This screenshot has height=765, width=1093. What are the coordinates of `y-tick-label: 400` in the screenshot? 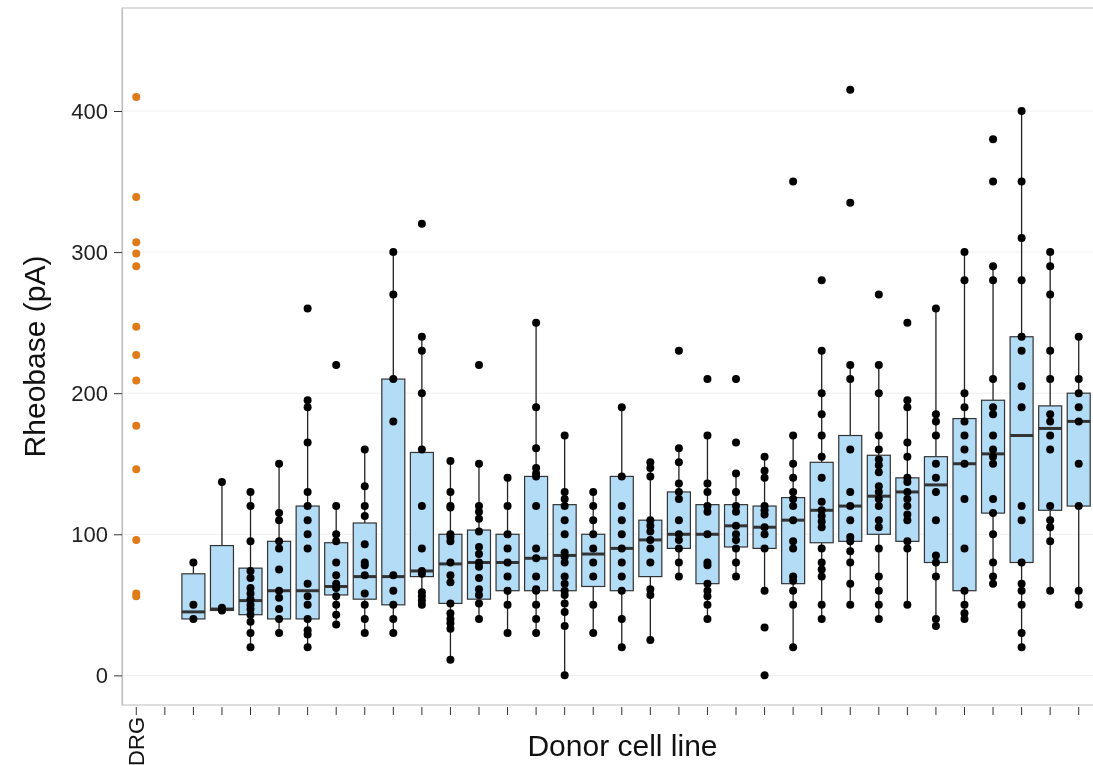 It's located at (89, 111).